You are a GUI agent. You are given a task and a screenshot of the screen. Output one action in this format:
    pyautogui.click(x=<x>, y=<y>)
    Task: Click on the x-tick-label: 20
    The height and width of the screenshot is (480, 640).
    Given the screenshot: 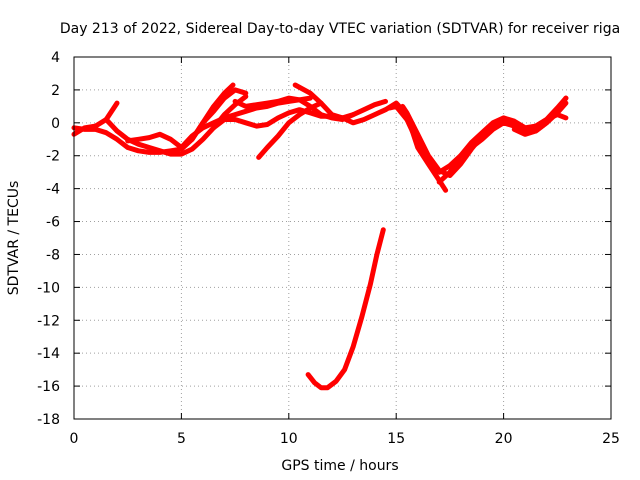 What is the action you would take?
    pyautogui.click(x=504, y=439)
    